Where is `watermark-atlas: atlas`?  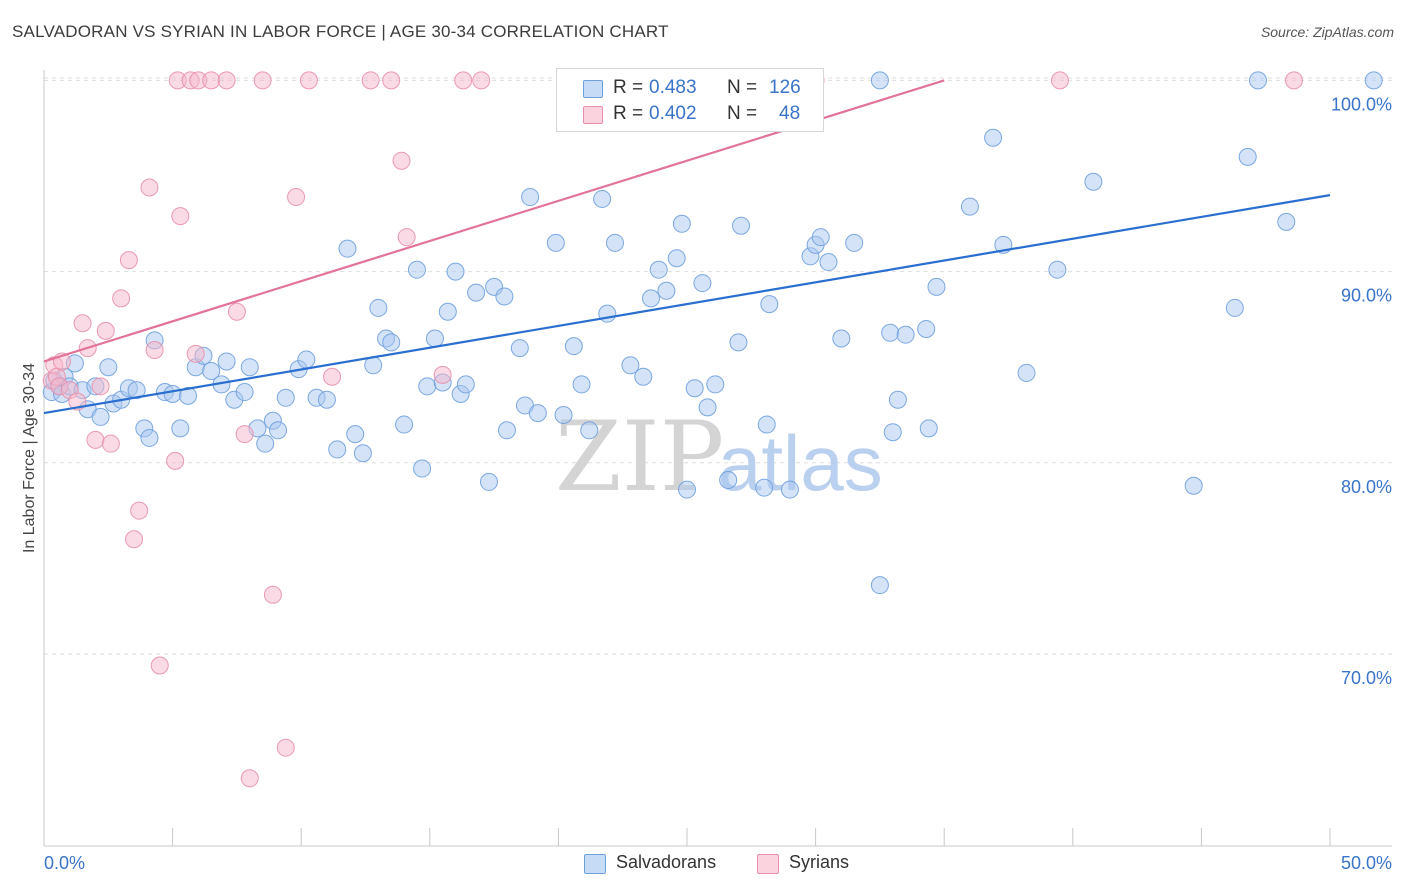
watermark-atlas: atlas is located at coordinates (800, 463).